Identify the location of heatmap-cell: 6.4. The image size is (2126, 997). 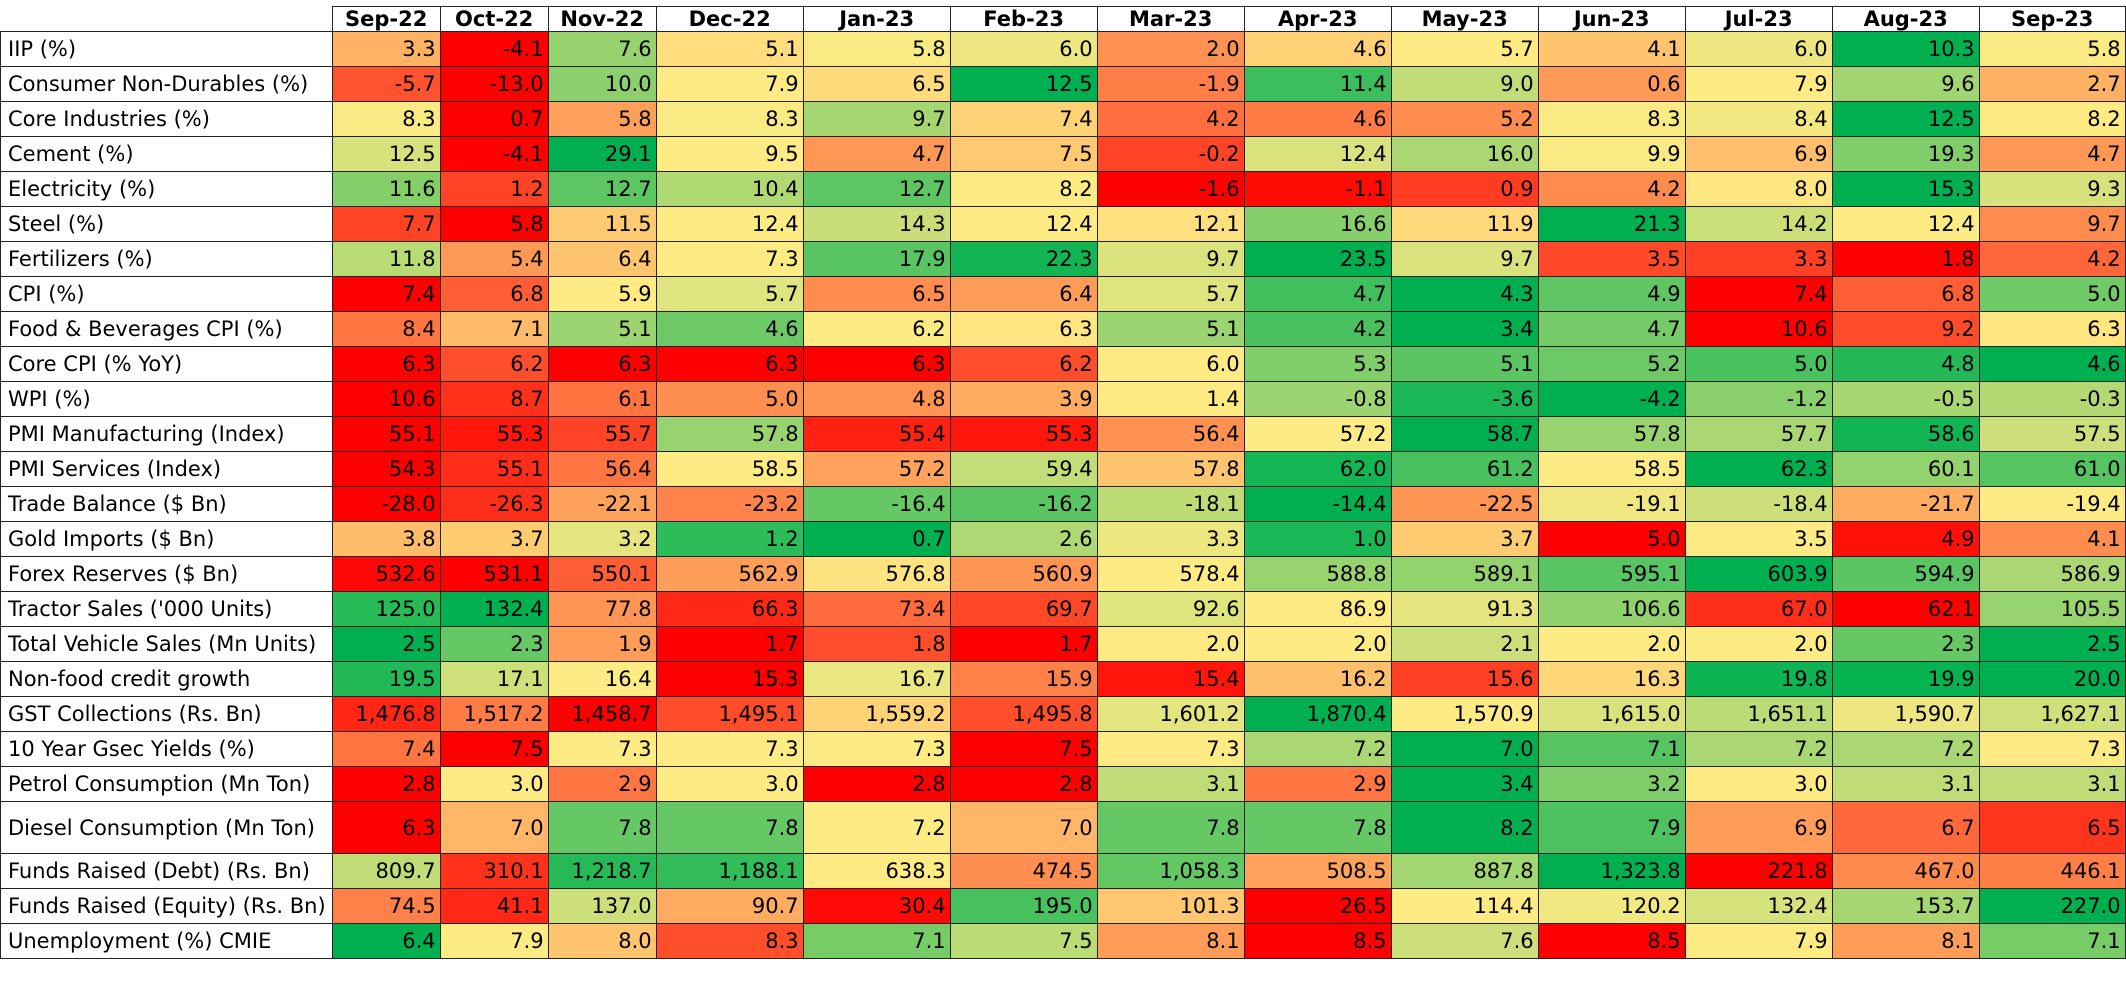
(1023, 294).